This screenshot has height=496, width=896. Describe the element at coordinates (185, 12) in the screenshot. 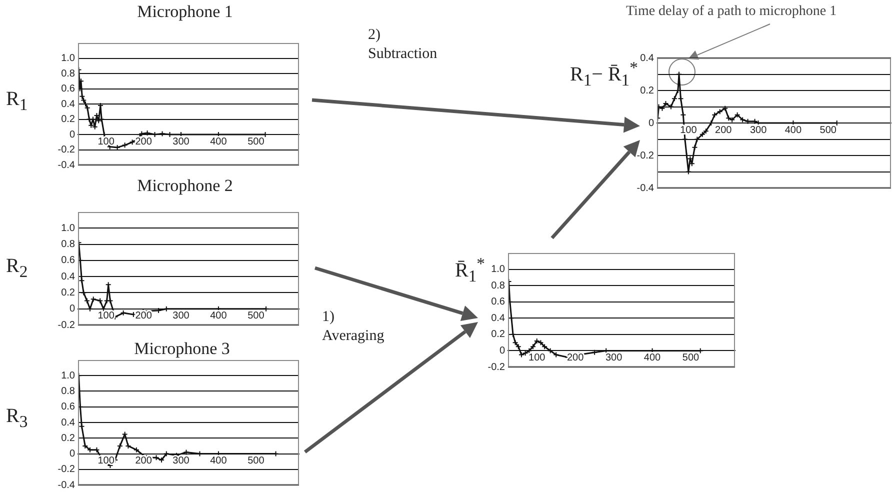

I see `chart-title: Microphone 1` at that location.